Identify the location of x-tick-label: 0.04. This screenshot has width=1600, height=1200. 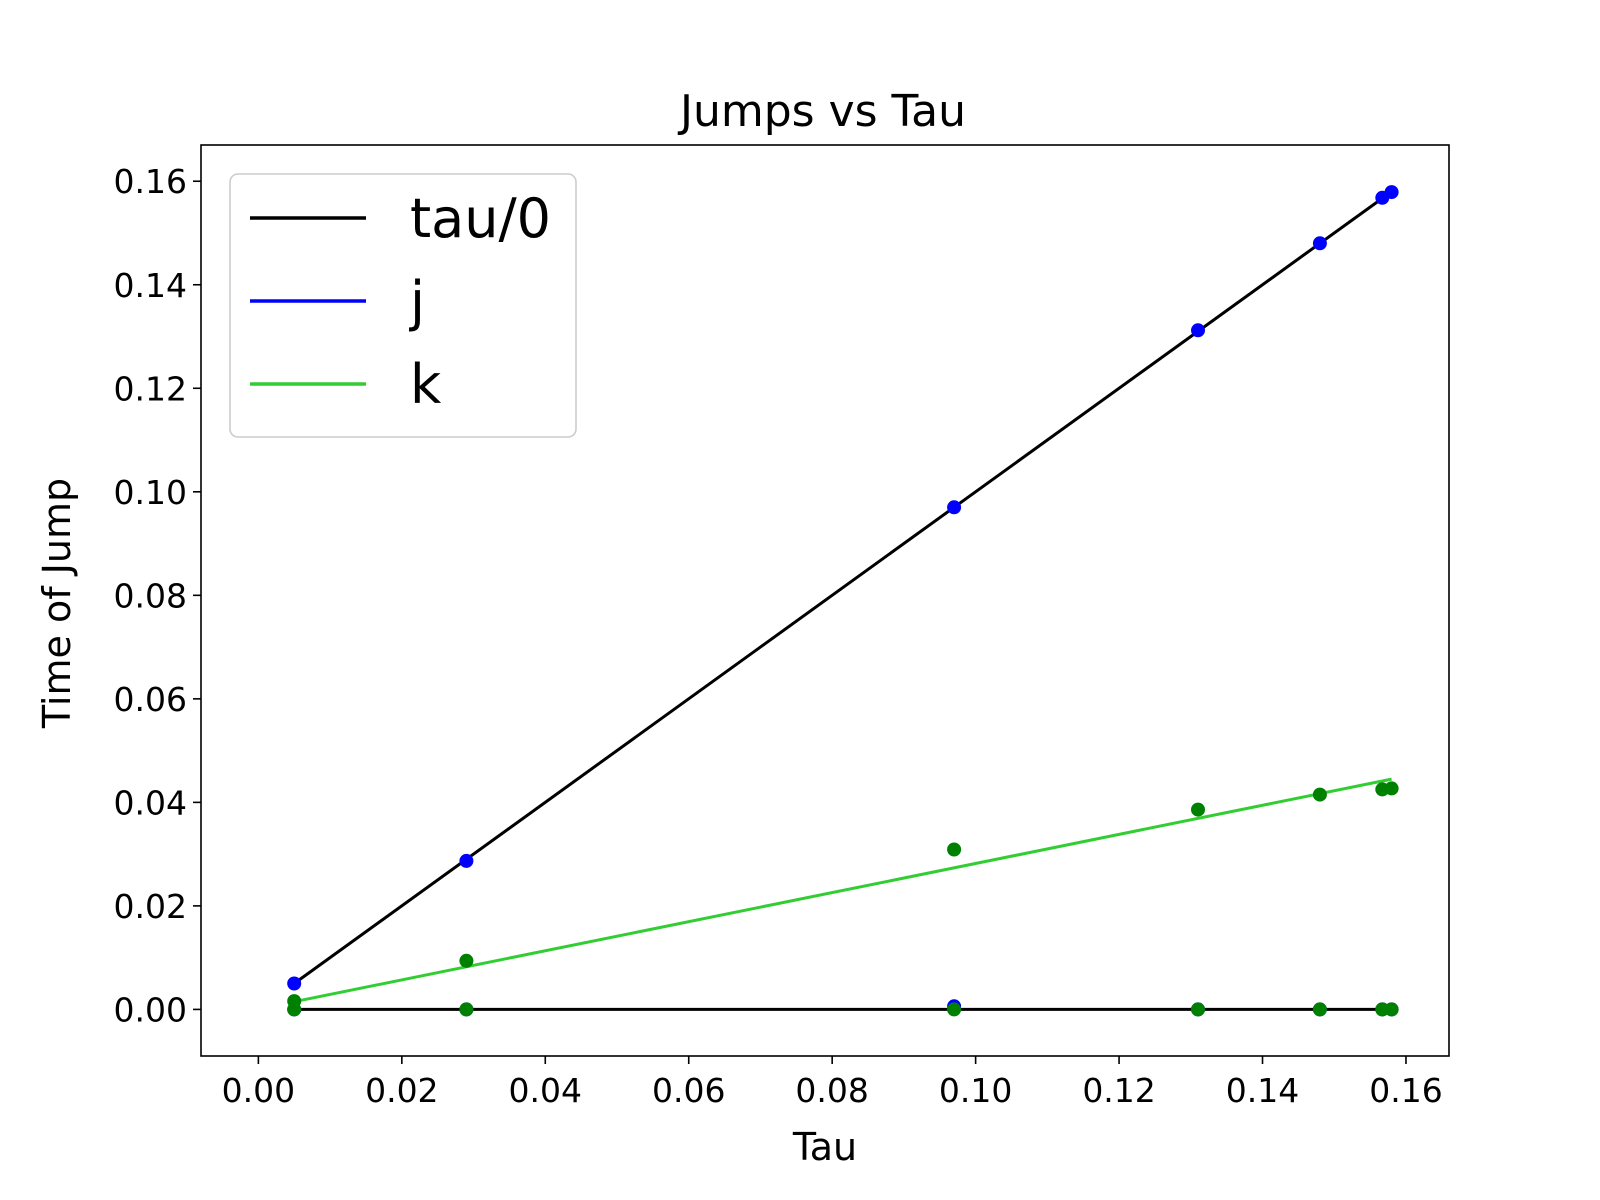
(545, 1090).